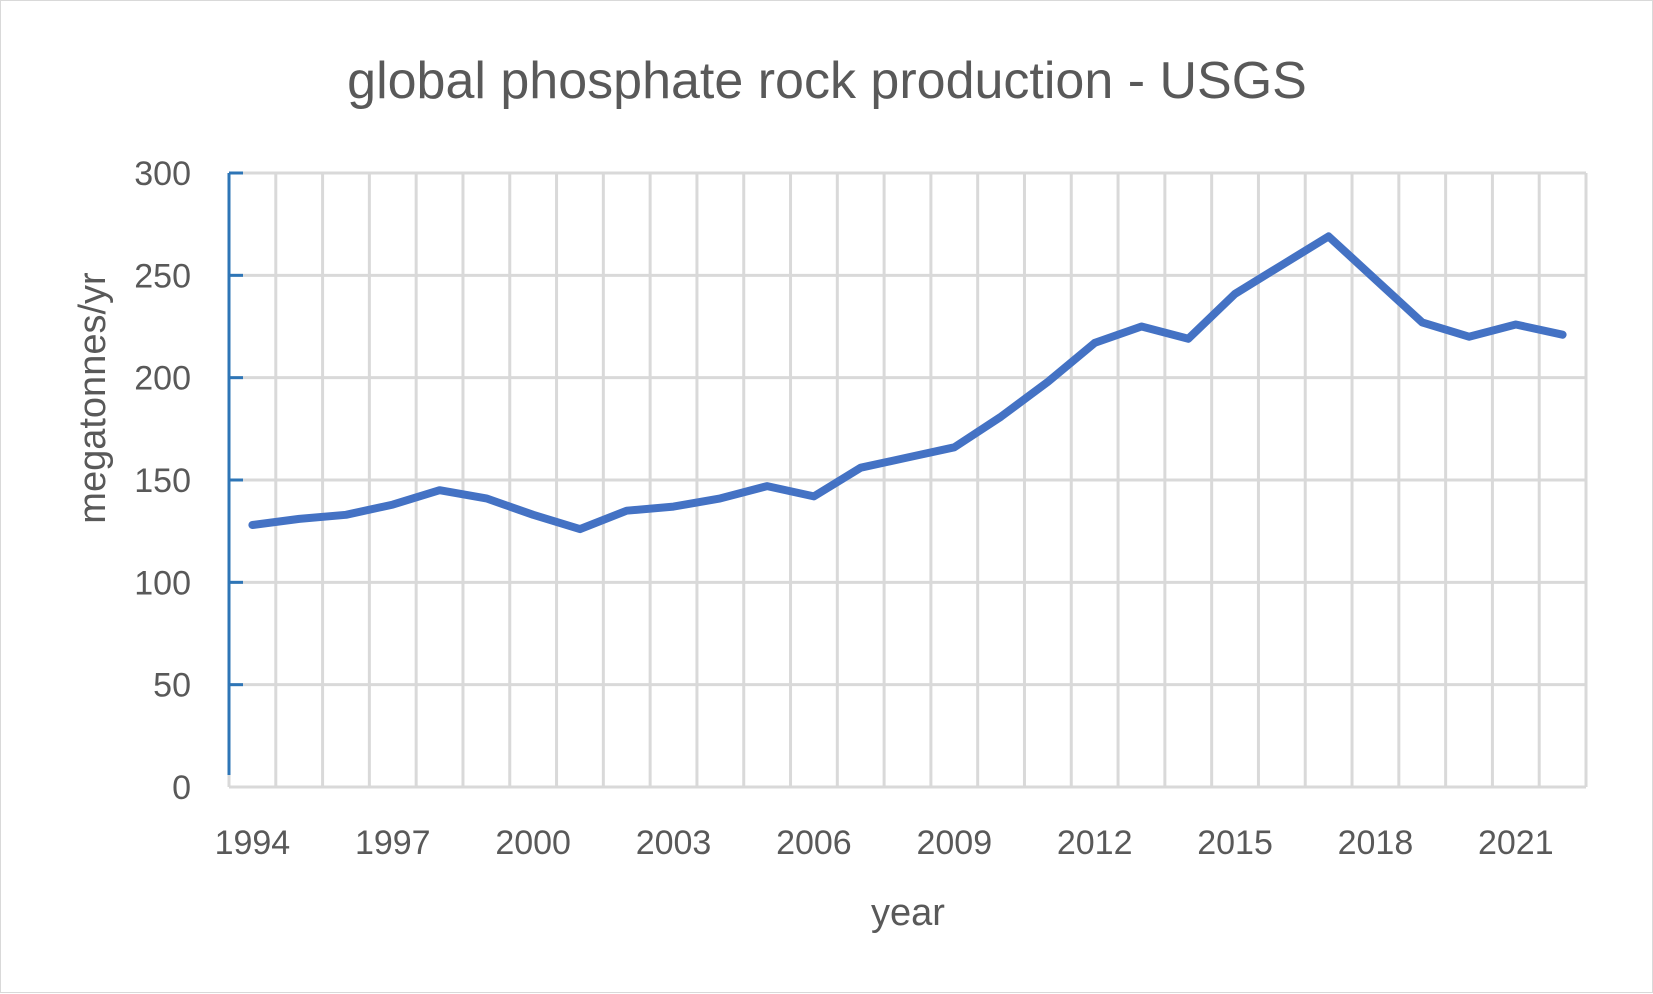 This screenshot has height=994, width=1653. I want to click on y-tick-label: 50, so click(172, 686).